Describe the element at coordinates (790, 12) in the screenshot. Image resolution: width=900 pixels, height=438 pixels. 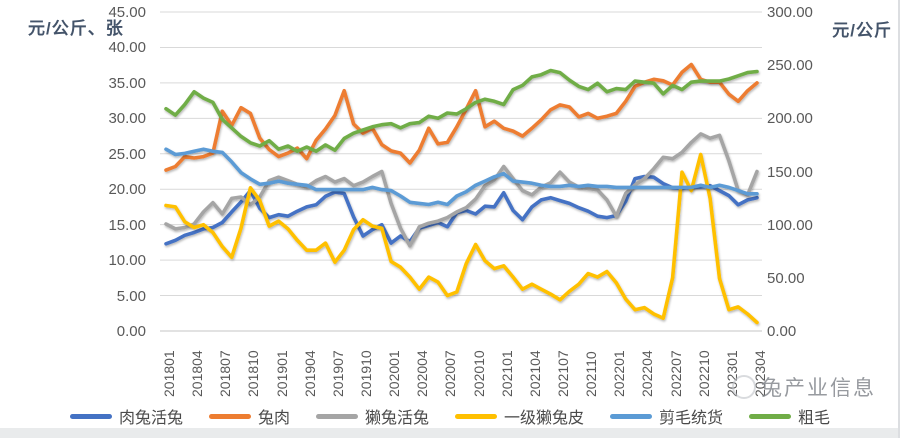
I see `right-axis-tick: 300.00` at that location.